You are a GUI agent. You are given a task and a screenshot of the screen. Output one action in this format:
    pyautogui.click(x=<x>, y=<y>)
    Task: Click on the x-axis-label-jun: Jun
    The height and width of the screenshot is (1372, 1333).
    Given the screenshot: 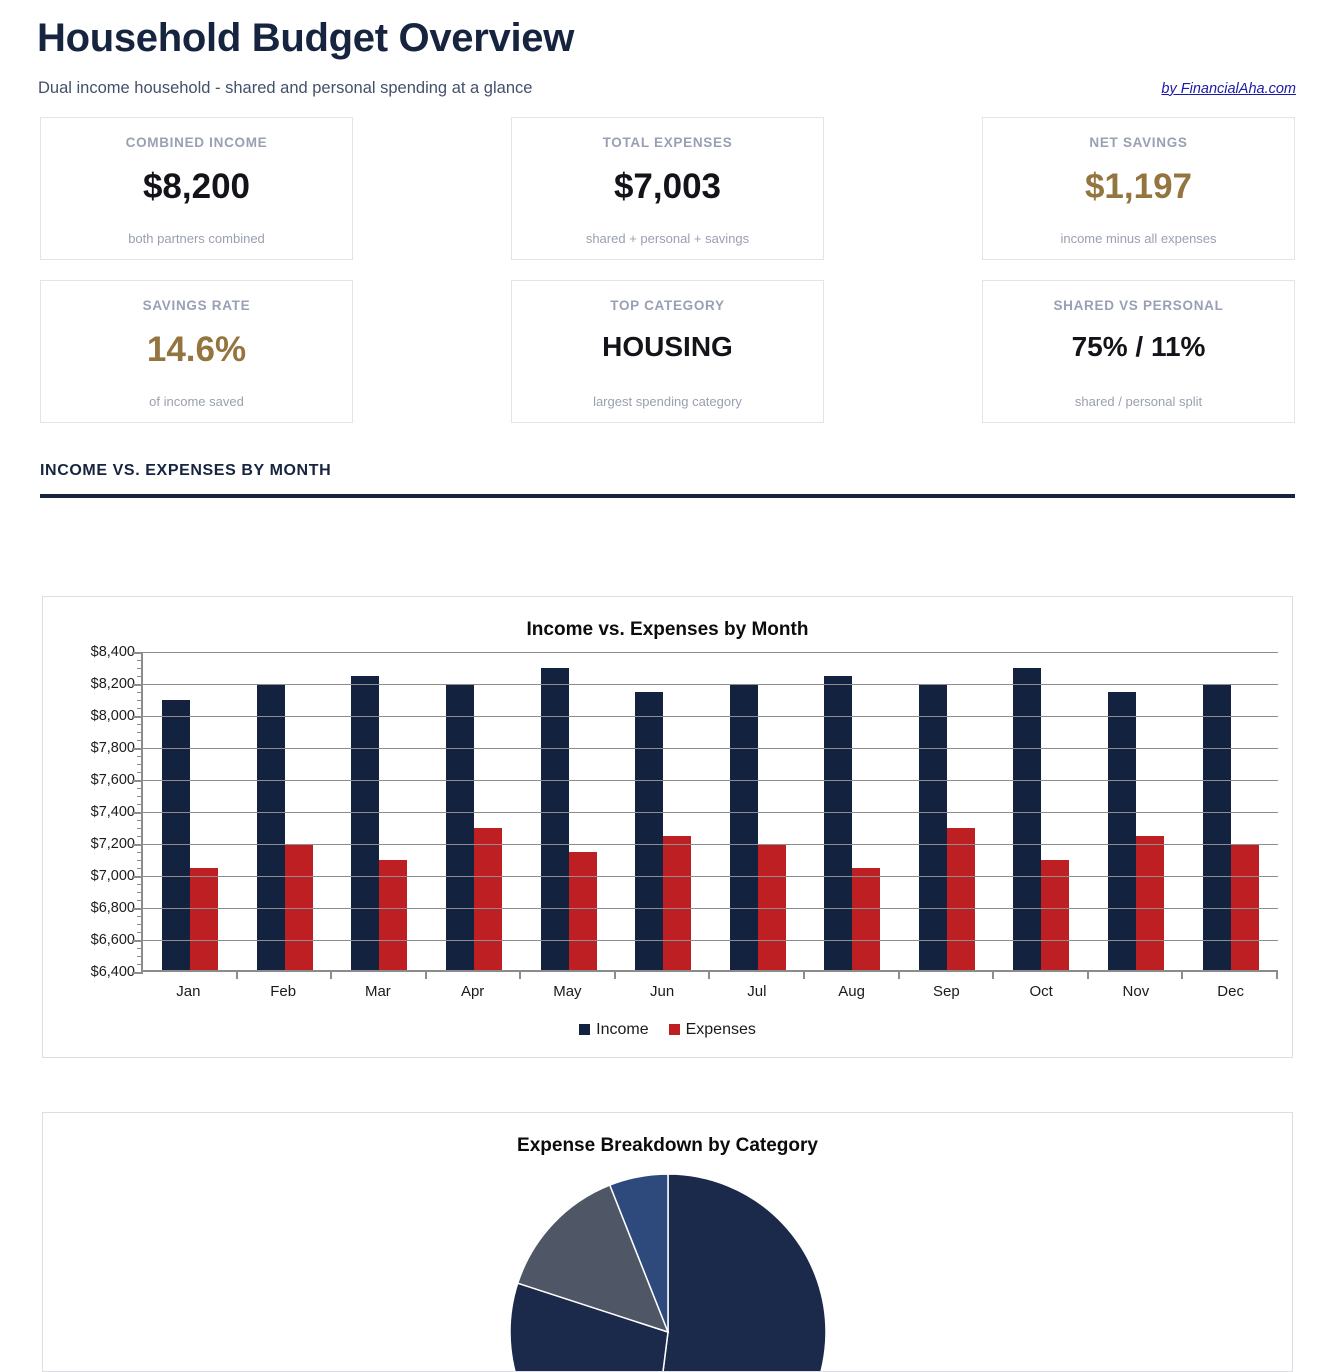 What is the action you would take?
    pyautogui.click(x=662, y=991)
    